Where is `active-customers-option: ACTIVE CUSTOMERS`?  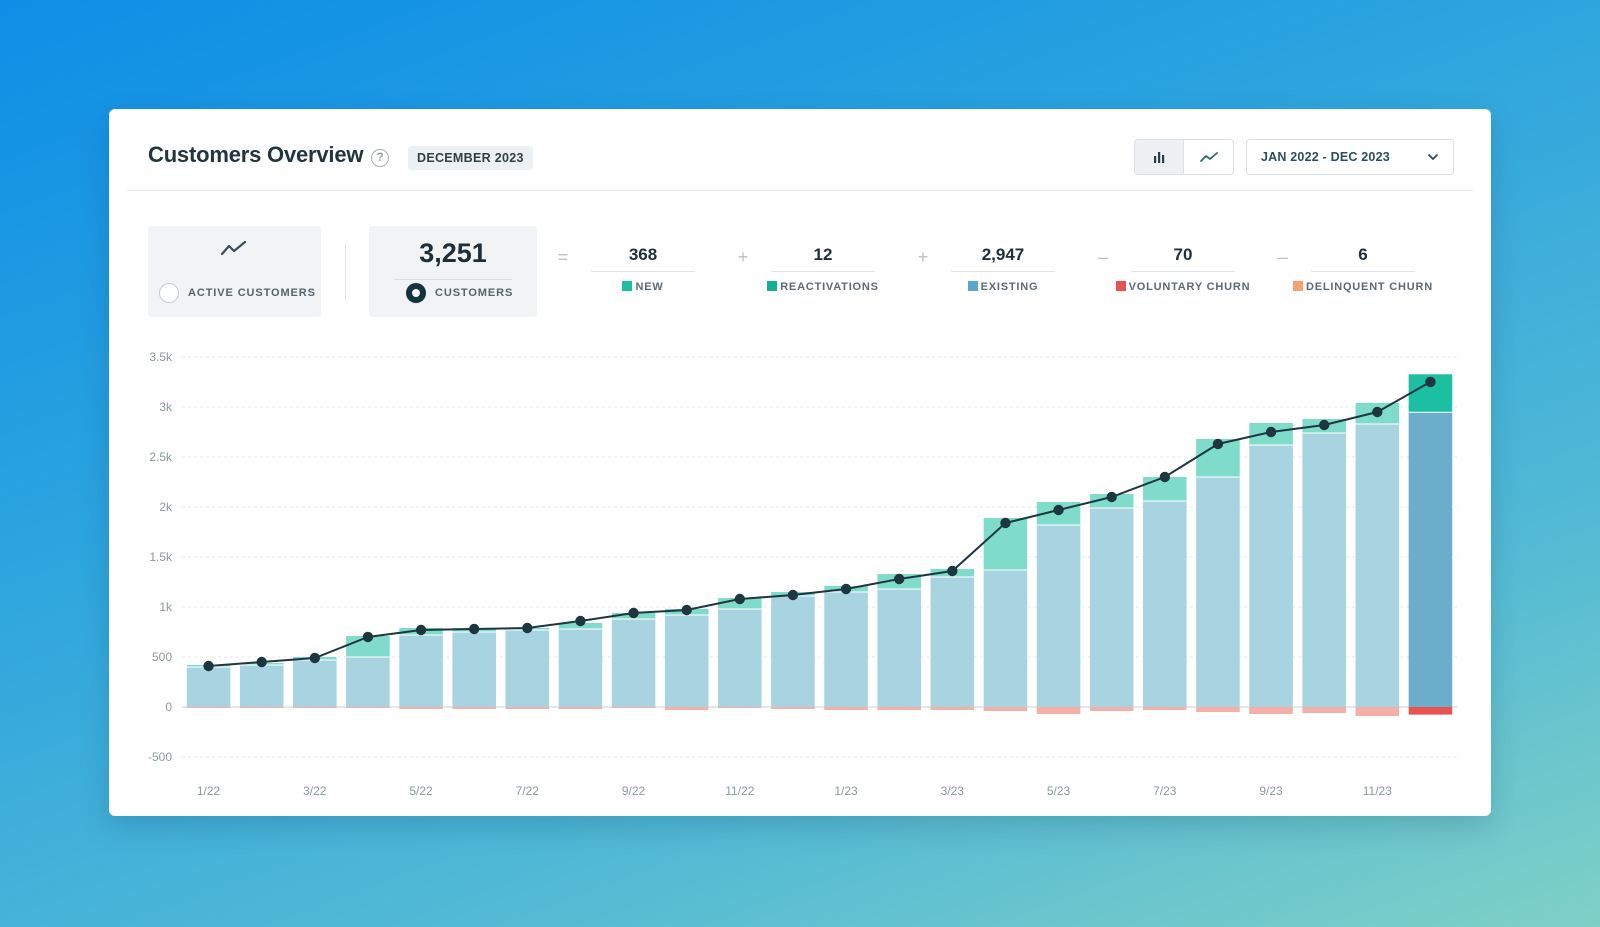
active-customers-option: ACTIVE CUSTOMERS is located at coordinates (234, 271).